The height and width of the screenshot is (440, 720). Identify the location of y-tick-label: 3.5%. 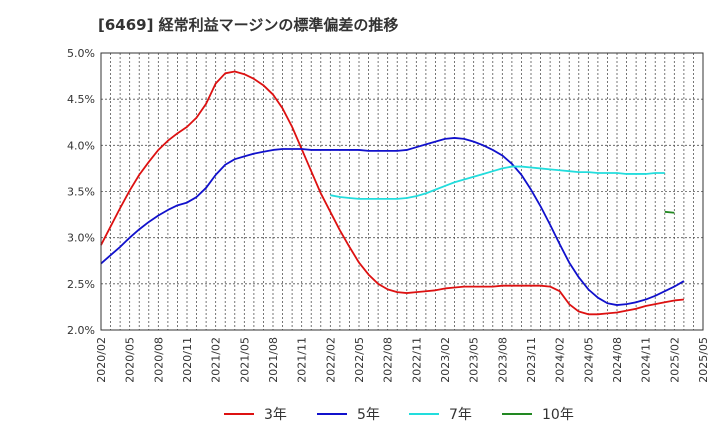
(81, 192).